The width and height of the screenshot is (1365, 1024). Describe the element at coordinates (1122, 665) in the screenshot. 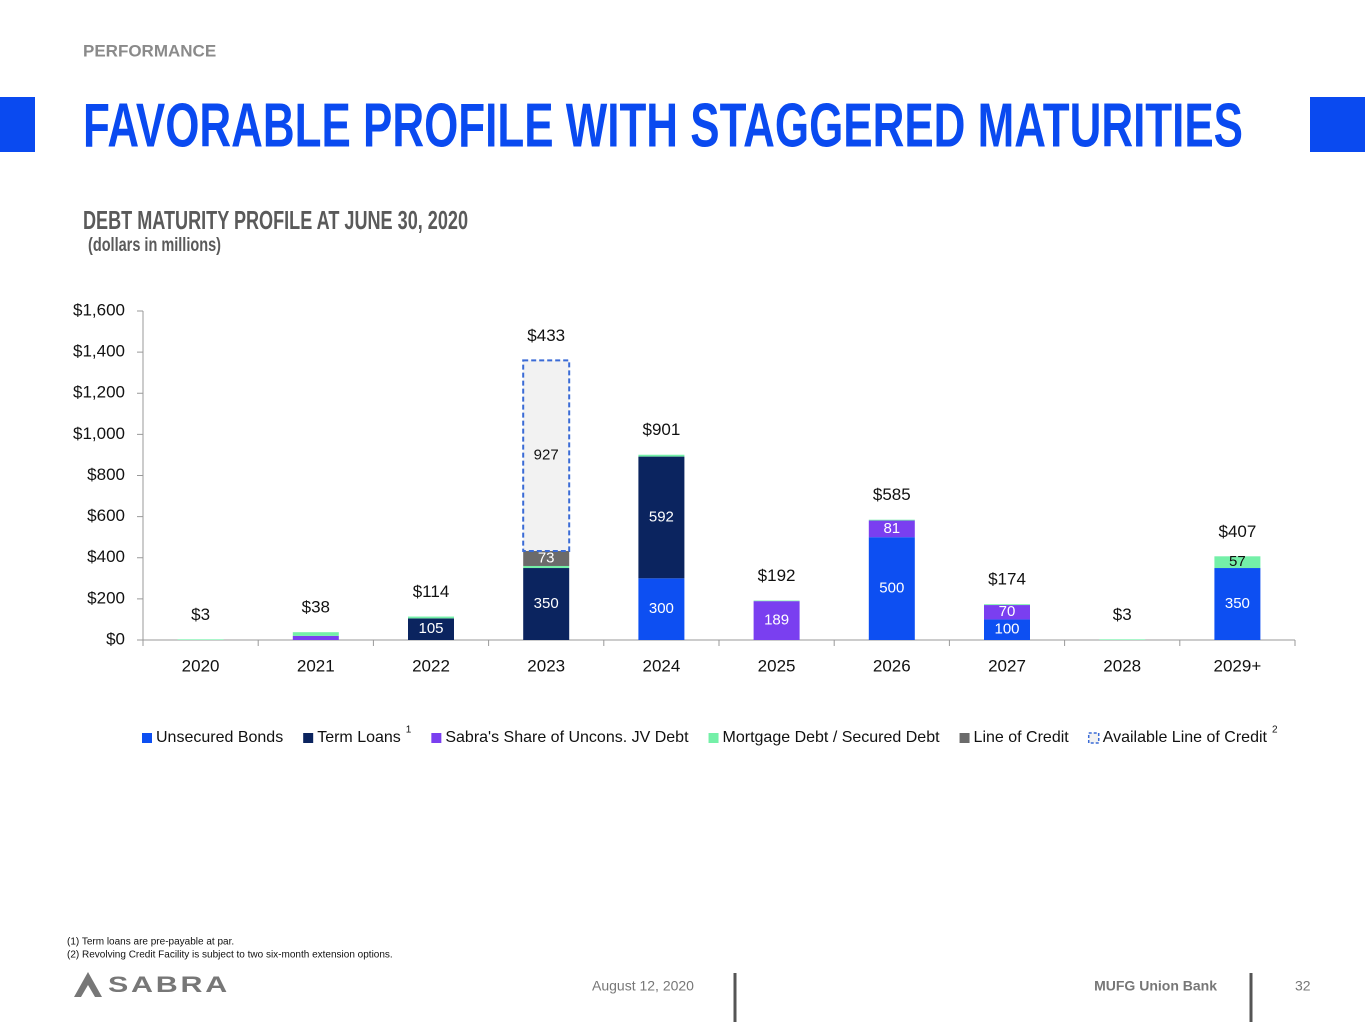

I see `x-tick-label: 2028` at that location.